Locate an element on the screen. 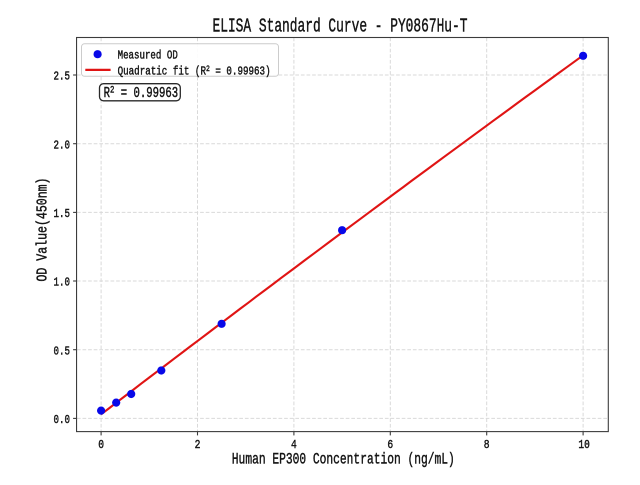  svg-text: 1.0 is located at coordinates (62, 283).